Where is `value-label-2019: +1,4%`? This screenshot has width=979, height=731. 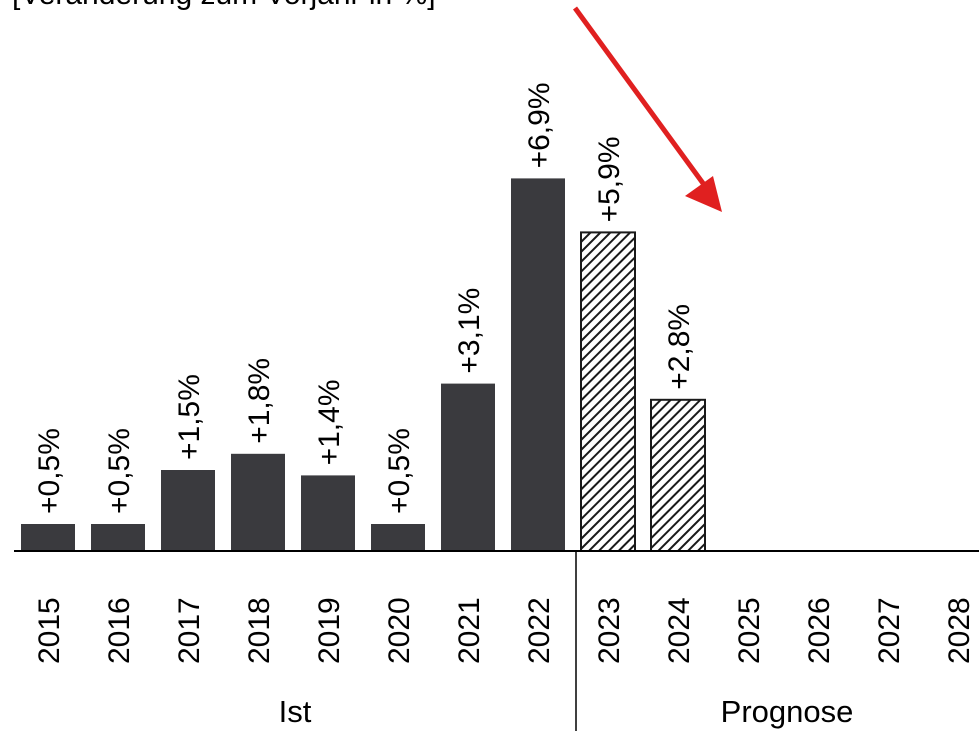 value-label-2019: +1,4% is located at coordinates (329, 422).